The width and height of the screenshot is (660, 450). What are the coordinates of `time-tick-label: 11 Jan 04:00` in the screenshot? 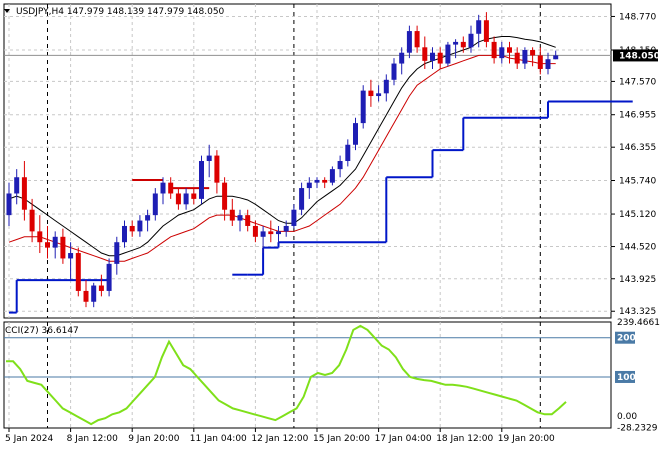 It's located at (218, 439).